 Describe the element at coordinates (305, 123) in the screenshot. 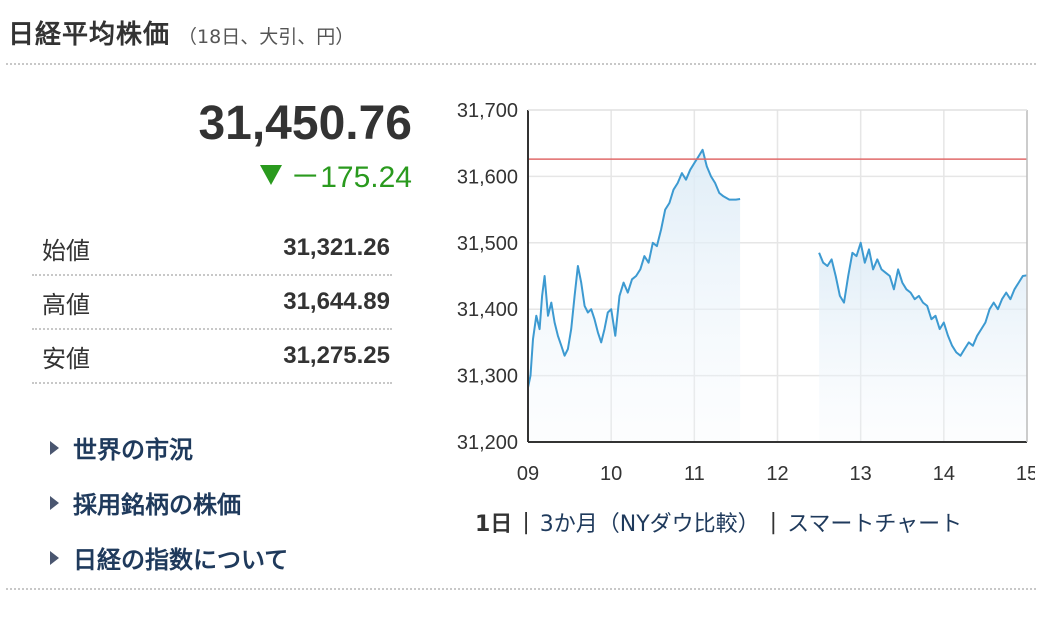

I see `current-price: 31,450.76` at that location.